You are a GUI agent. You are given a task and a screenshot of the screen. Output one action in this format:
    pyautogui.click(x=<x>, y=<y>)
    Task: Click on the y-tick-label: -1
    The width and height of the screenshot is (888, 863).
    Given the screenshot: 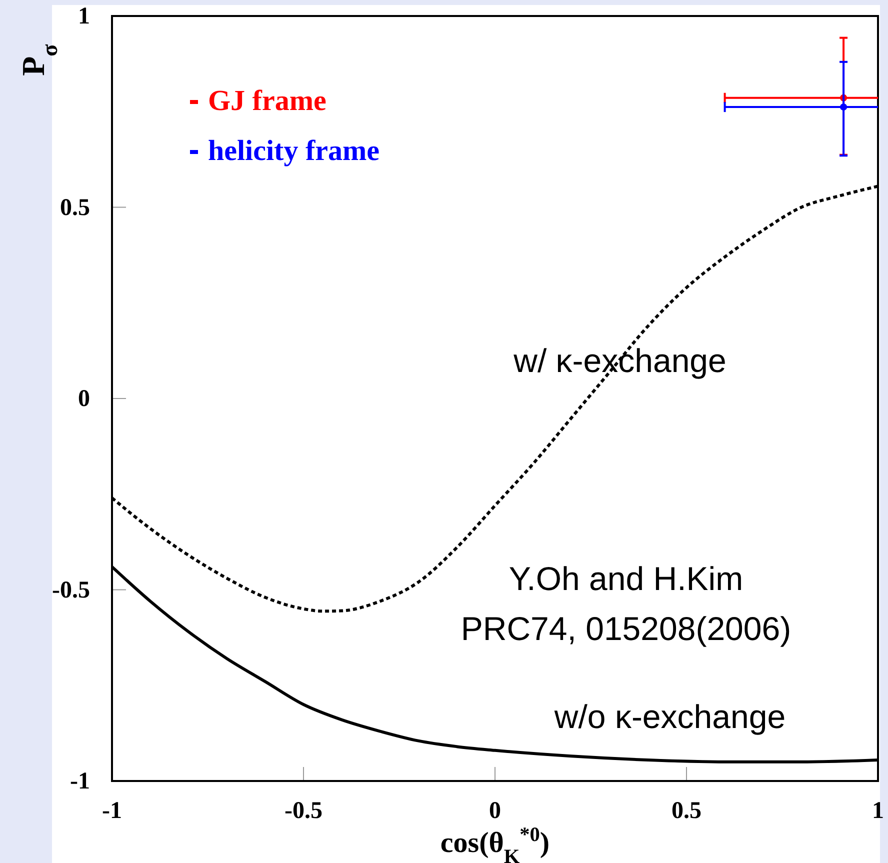 What is the action you would take?
    pyautogui.click(x=80, y=781)
    